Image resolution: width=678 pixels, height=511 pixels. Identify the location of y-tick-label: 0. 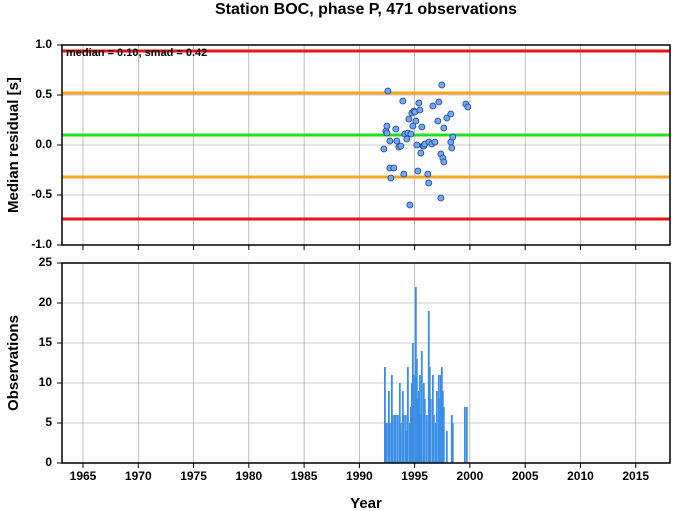
(48, 462).